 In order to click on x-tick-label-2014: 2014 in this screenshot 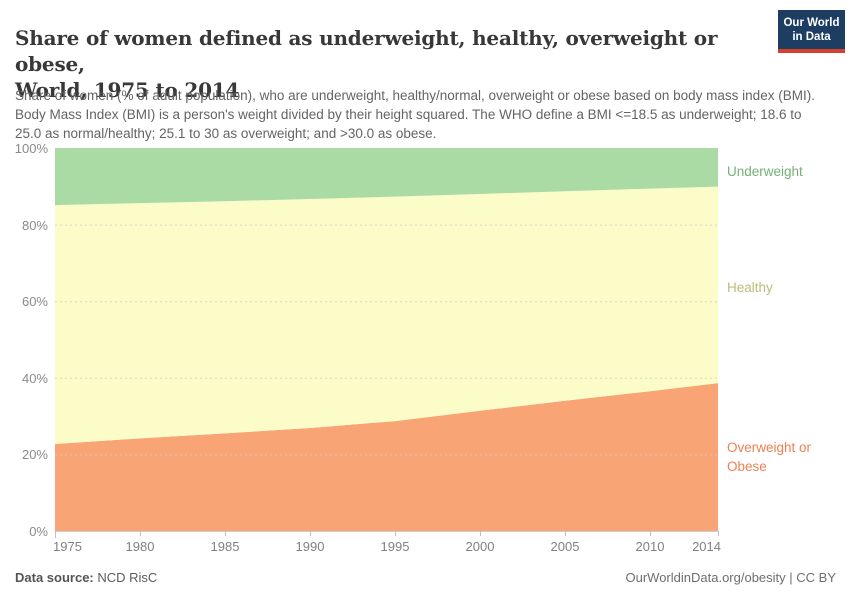, I will do `click(706, 546)`.